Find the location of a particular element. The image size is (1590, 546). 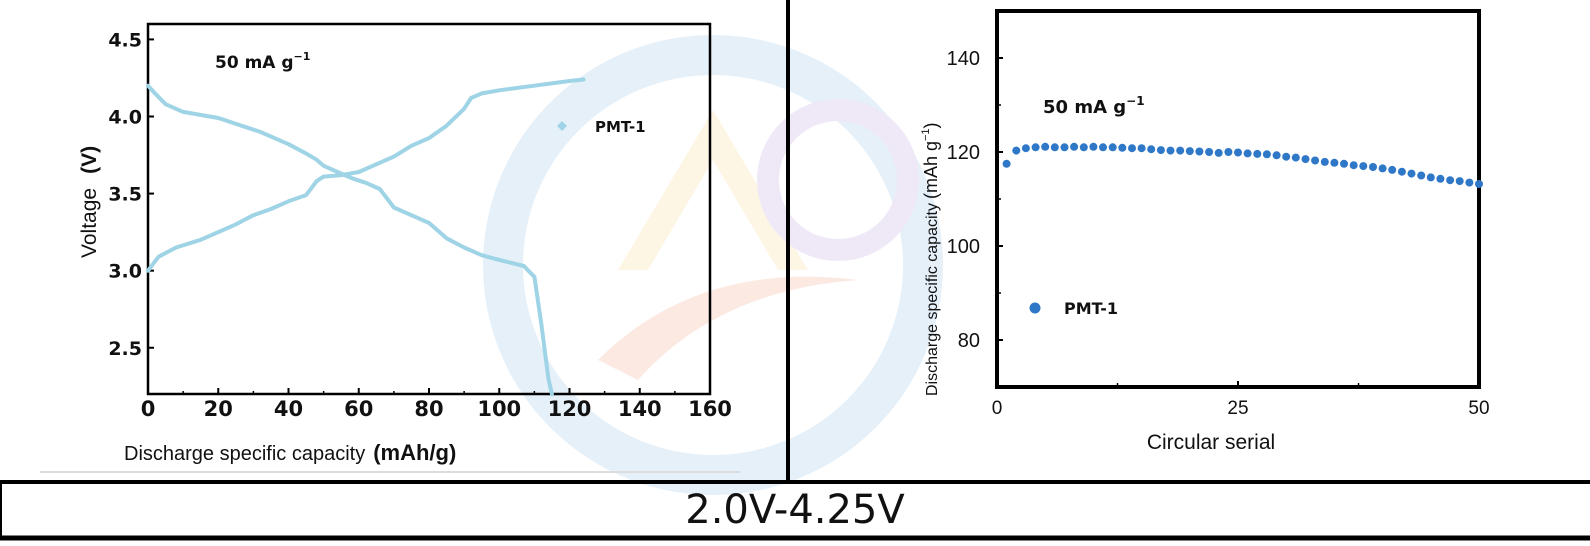

x-axis-label-2: Circular serial is located at coordinates (1211, 442).